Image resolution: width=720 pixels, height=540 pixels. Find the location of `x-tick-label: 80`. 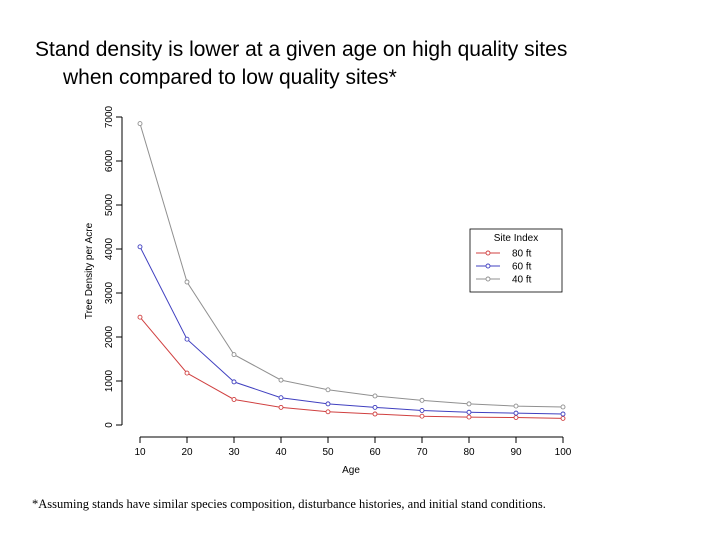

x-tick-label: 80 is located at coordinates (469, 452).